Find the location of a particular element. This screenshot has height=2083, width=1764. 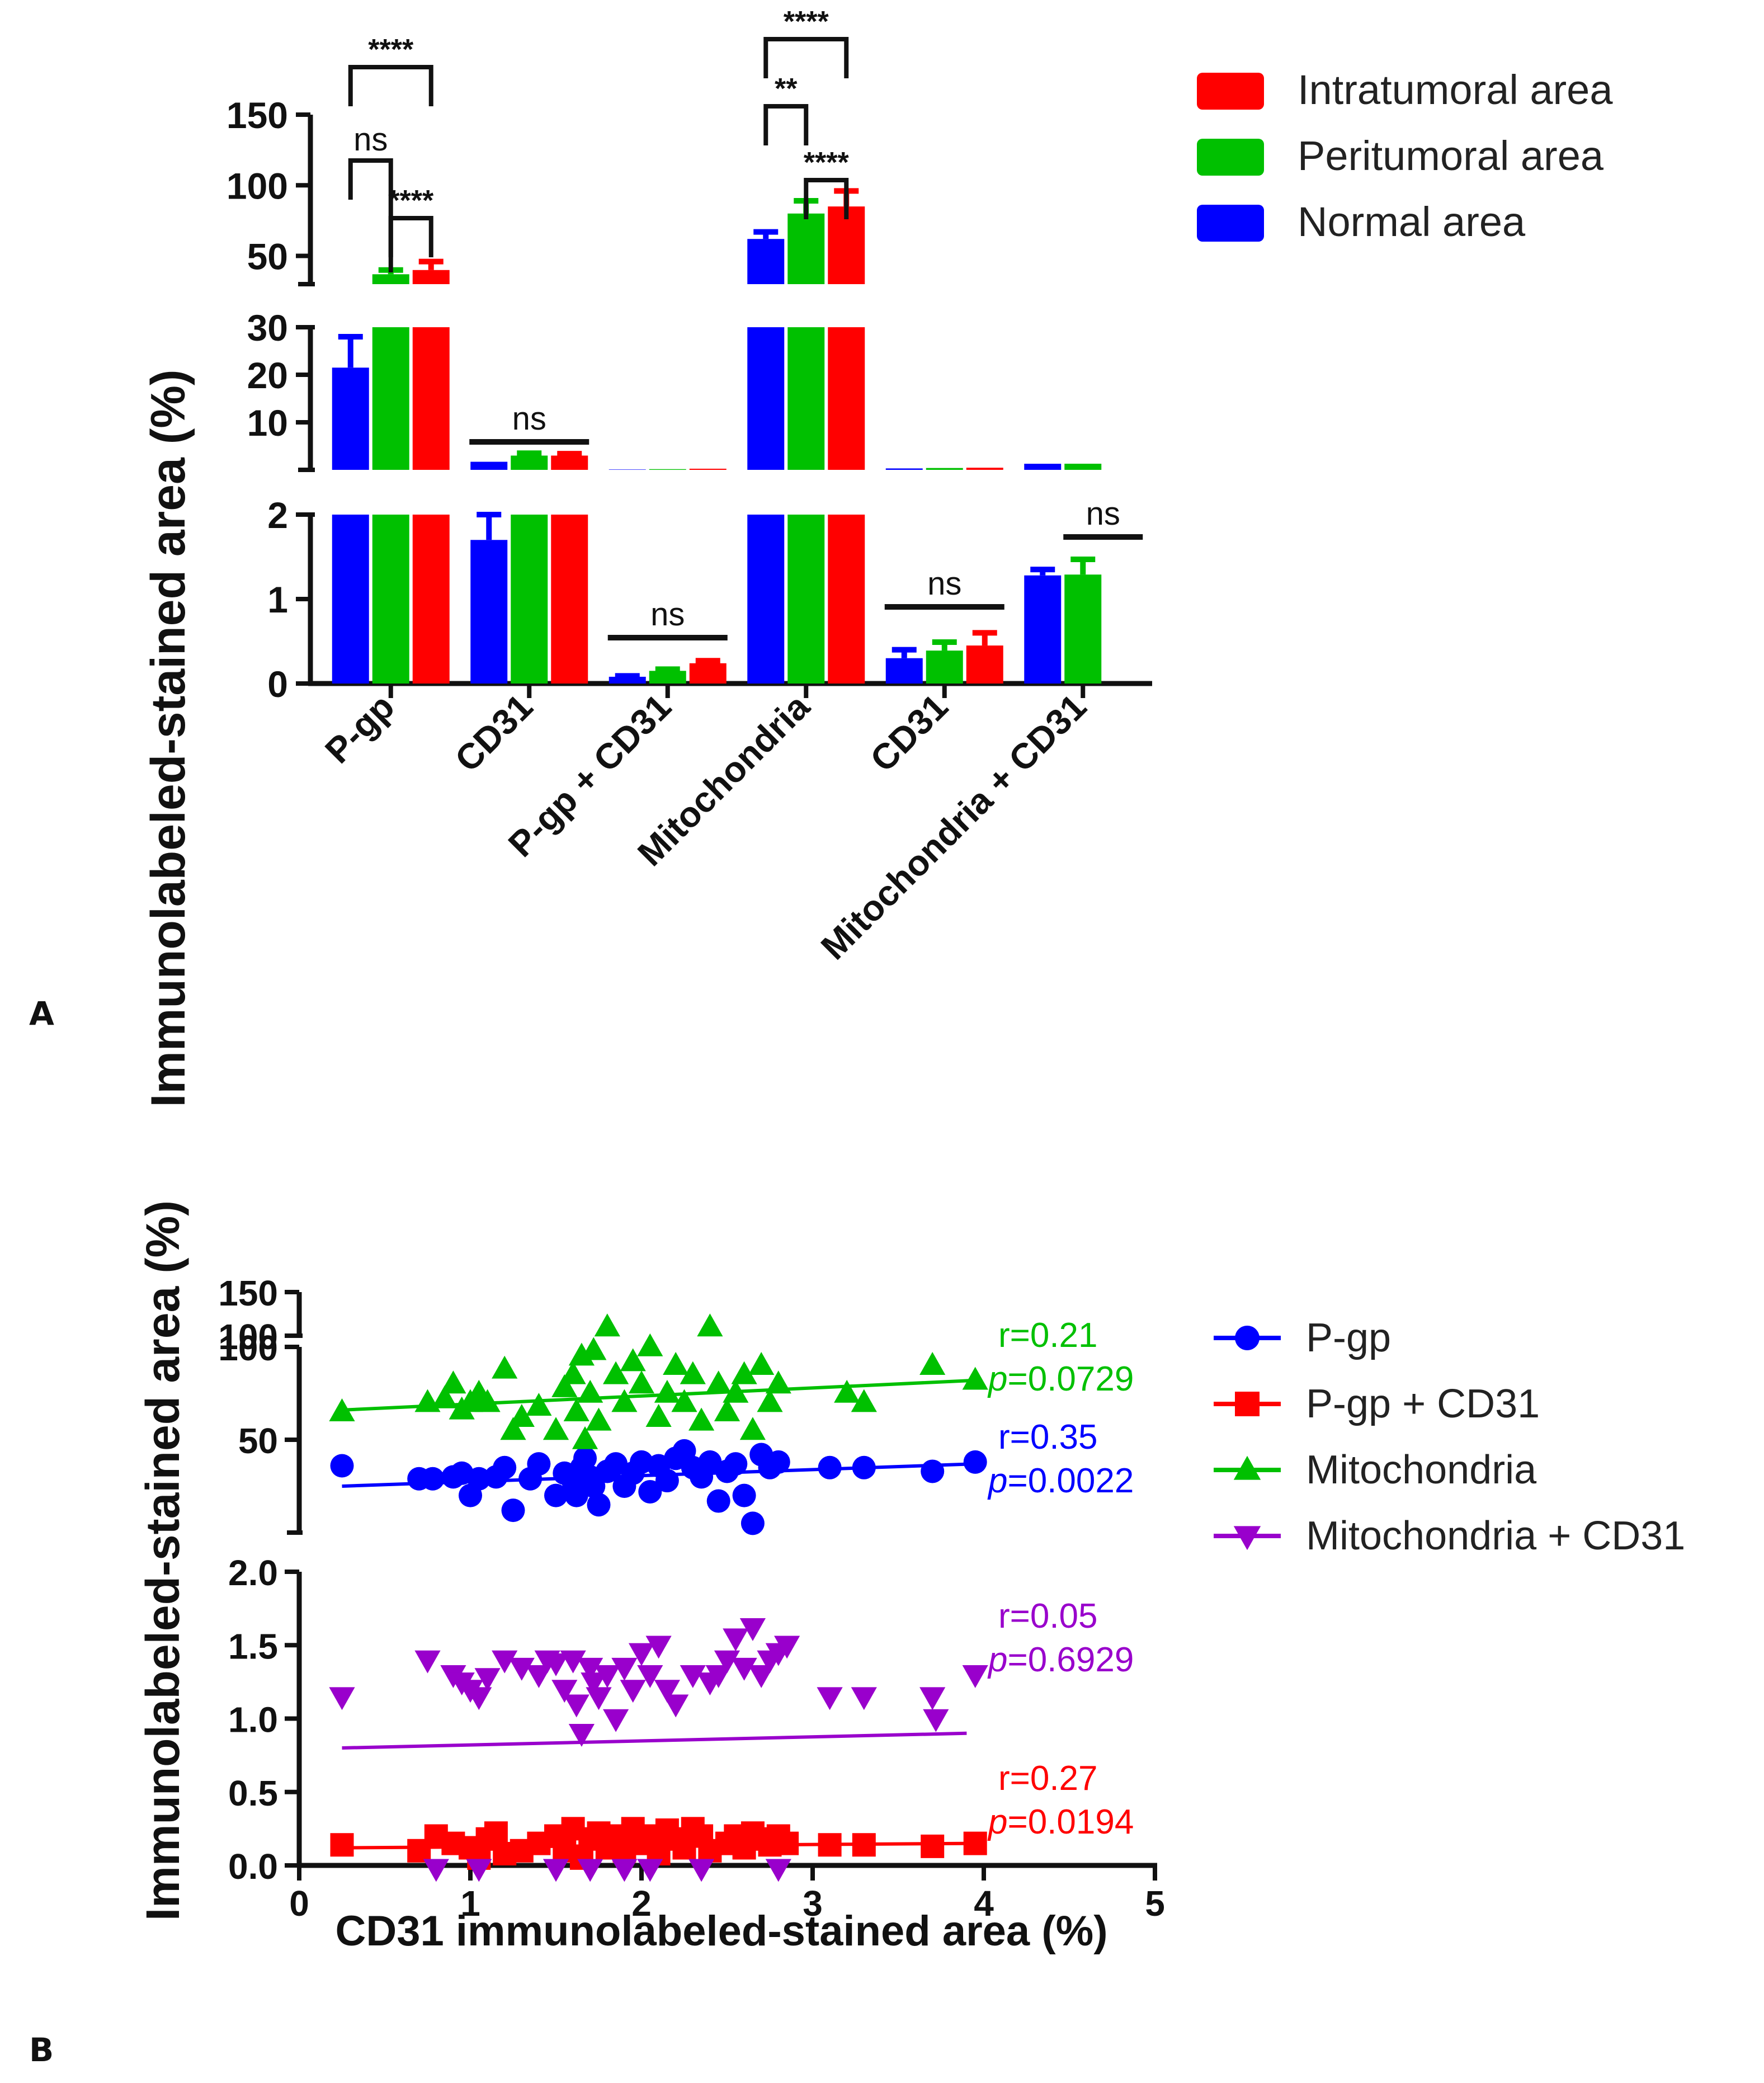

correlation-r: r=0.21 is located at coordinates (1048, 1335).